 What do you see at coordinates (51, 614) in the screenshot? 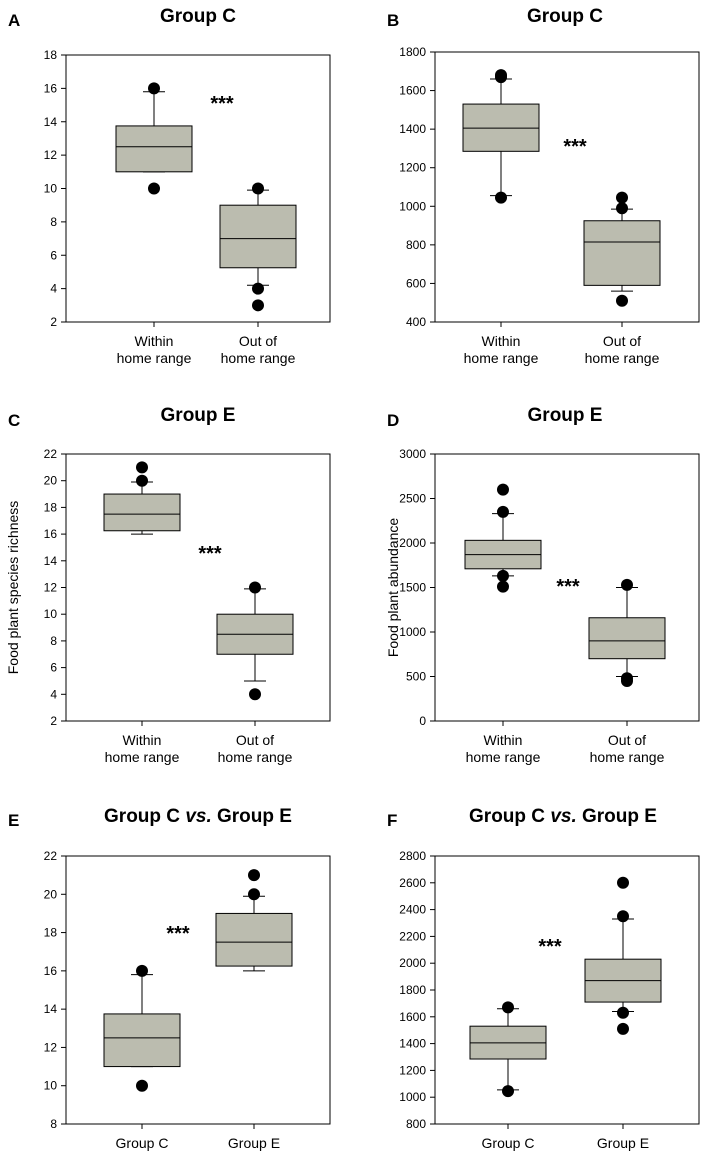
I see `panel-c-ytick-label: 10` at bounding box center [51, 614].